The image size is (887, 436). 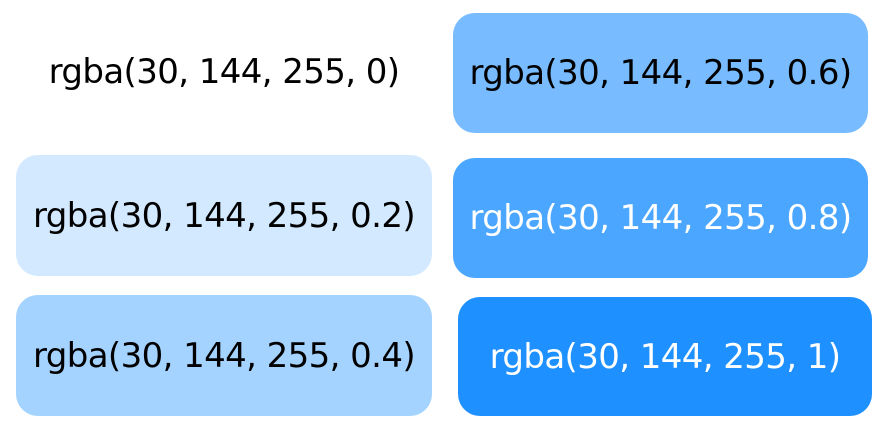 I want to click on swatch-label: rgba(30, 144, 255, 0.8), so click(x=660, y=218).